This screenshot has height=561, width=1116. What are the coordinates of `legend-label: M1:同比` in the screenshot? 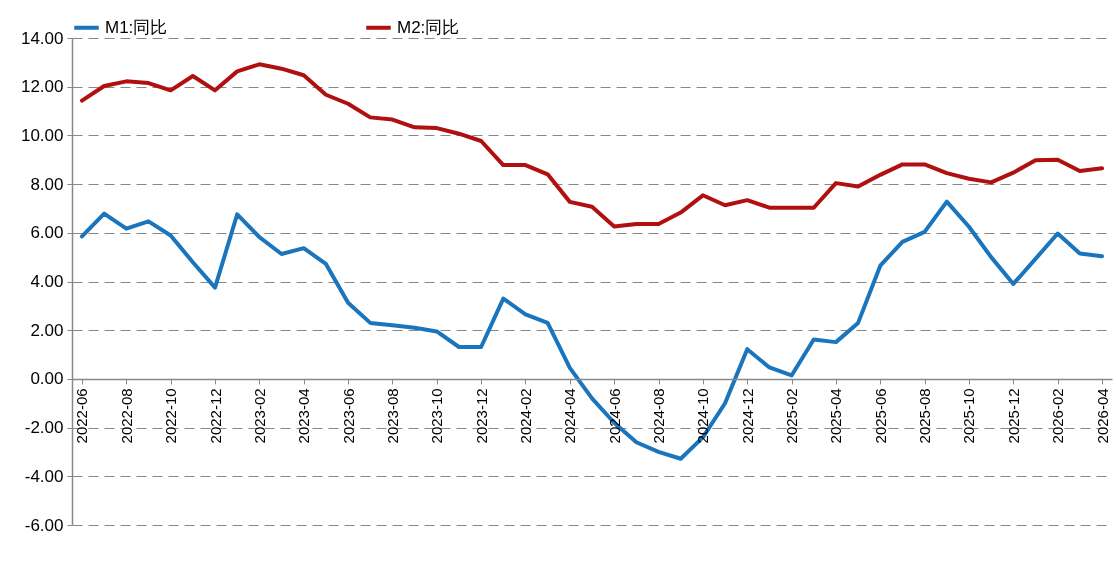 It's located at (136, 27).